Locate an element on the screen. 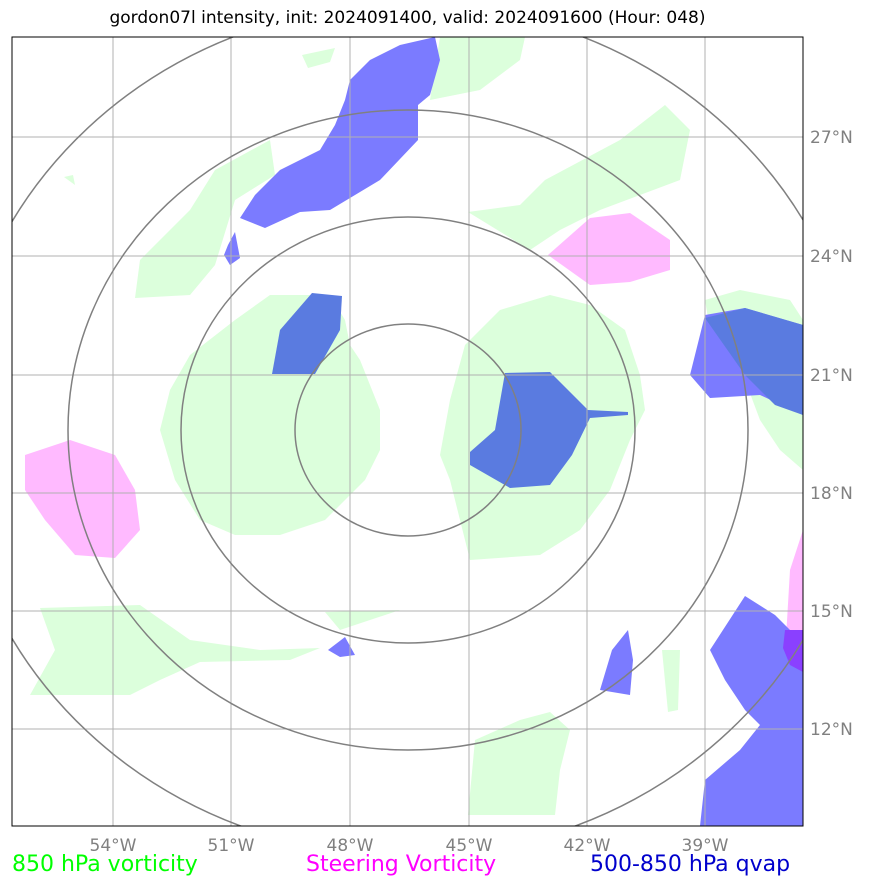 The height and width of the screenshot is (891, 873). qvap-area-south-small is located at coordinates (341, 647).